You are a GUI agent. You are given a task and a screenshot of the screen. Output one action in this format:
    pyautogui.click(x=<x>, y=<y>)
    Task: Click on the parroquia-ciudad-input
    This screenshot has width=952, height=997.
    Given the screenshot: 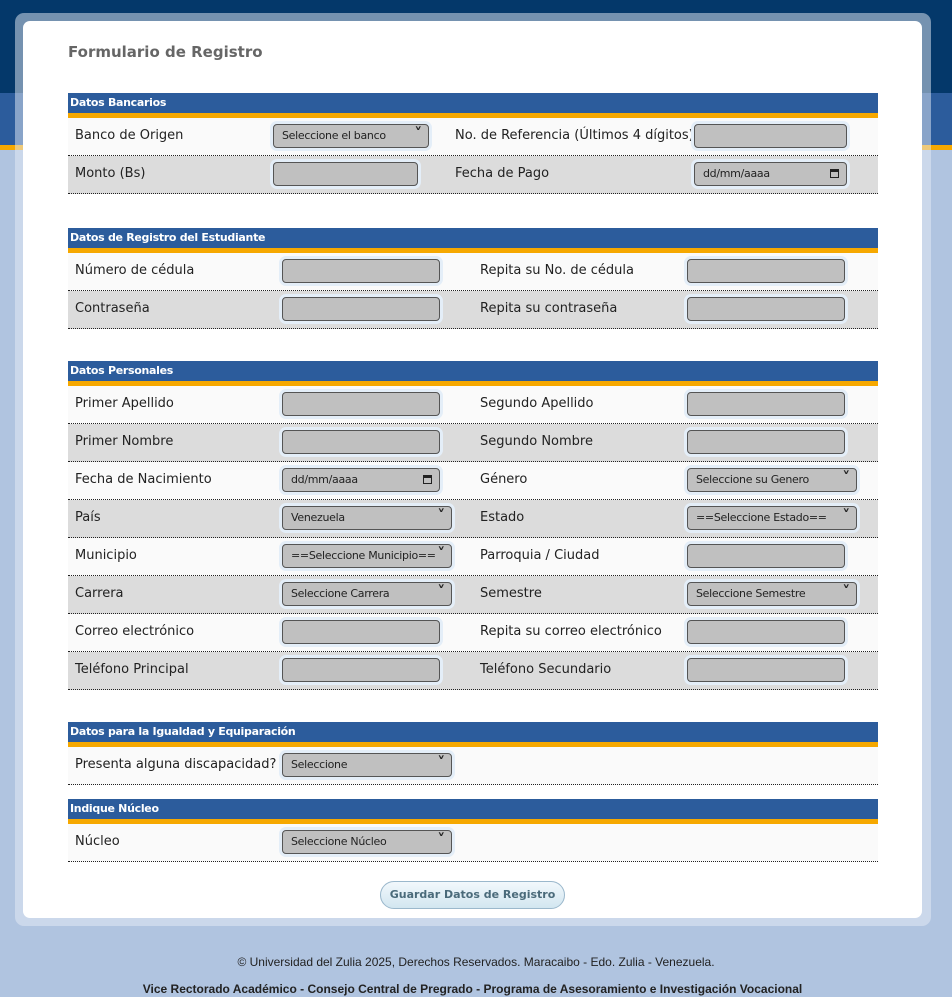 What is the action you would take?
    pyautogui.click(x=766, y=556)
    